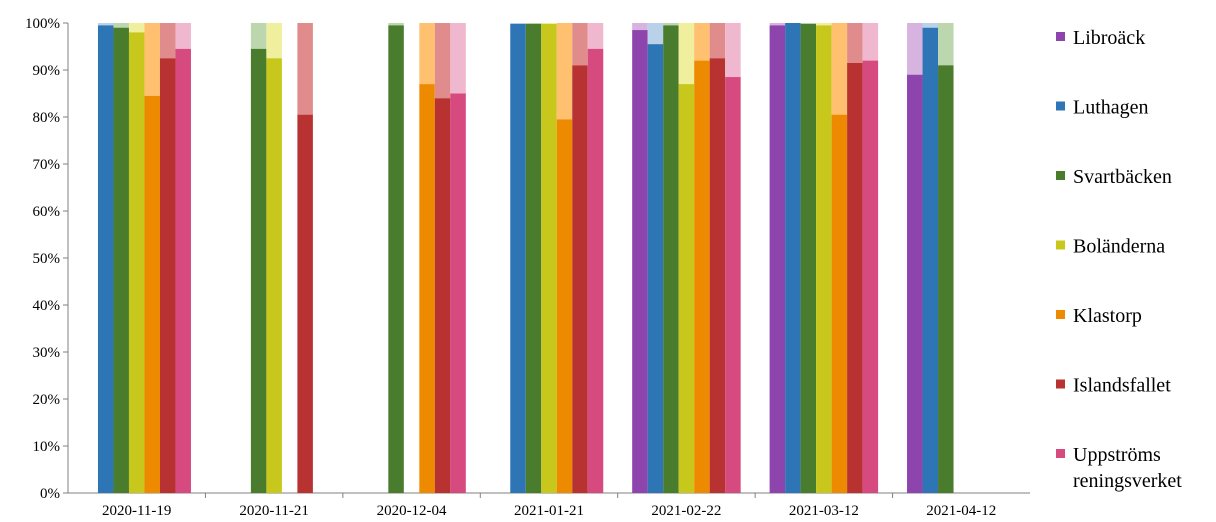 Image resolution: width=1216 pixels, height=522 pixels. I want to click on legend-label: Libroäck, so click(1109, 38).